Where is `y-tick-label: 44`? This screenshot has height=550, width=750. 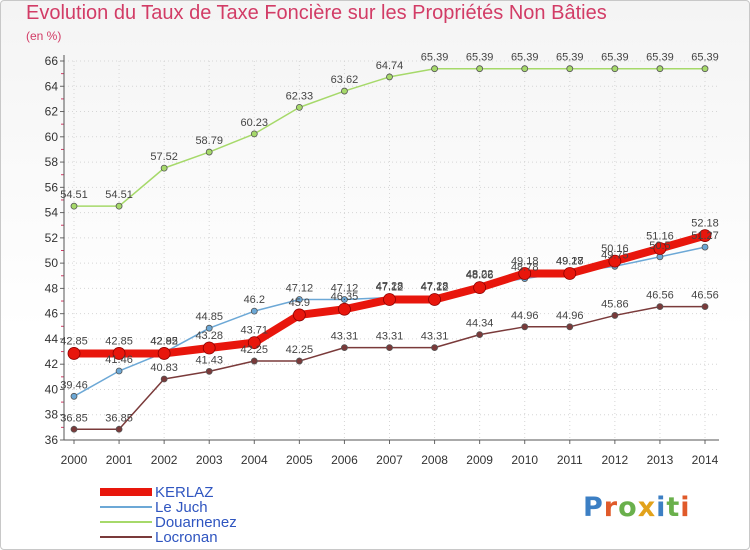
y-tick-label: 44 is located at coordinates (52, 339).